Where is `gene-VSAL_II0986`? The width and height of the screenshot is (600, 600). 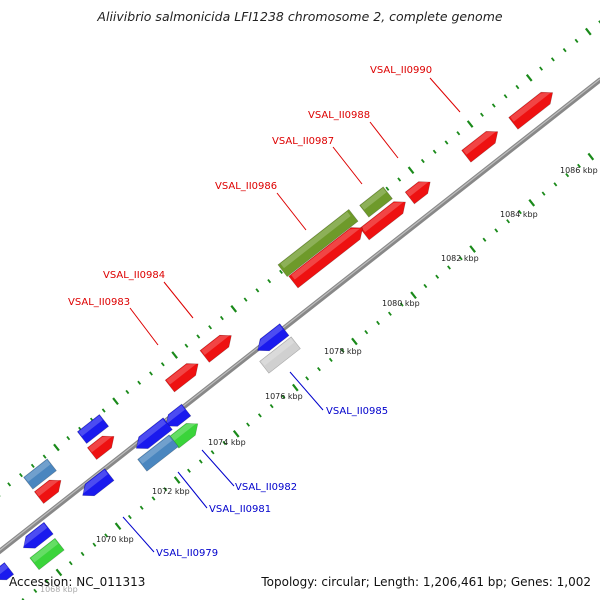 gene-VSAL_II0986 is located at coordinates (318, 243).